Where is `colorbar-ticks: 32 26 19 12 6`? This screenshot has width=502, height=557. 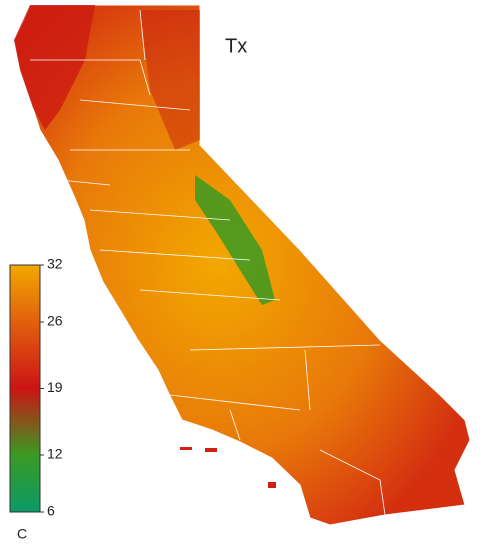 colorbar-ticks: 32 26 19 12 6 is located at coordinates (51, 387).